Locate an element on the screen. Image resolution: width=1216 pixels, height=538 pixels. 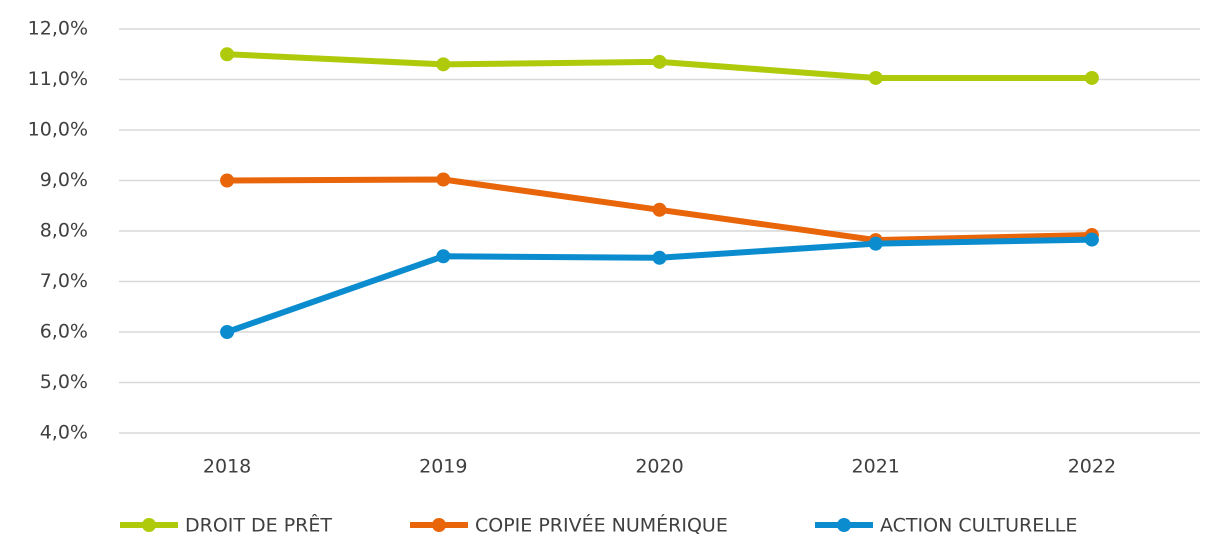
x-tick-label: 2020 is located at coordinates (659, 467).